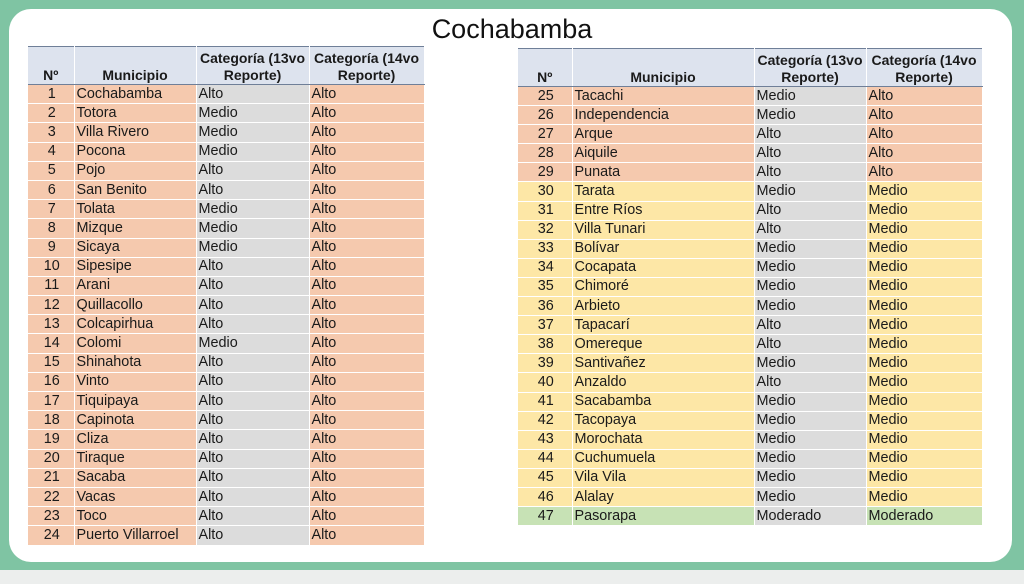  Describe the element at coordinates (545, 363) in the screenshot. I see `row-number: 39` at that location.